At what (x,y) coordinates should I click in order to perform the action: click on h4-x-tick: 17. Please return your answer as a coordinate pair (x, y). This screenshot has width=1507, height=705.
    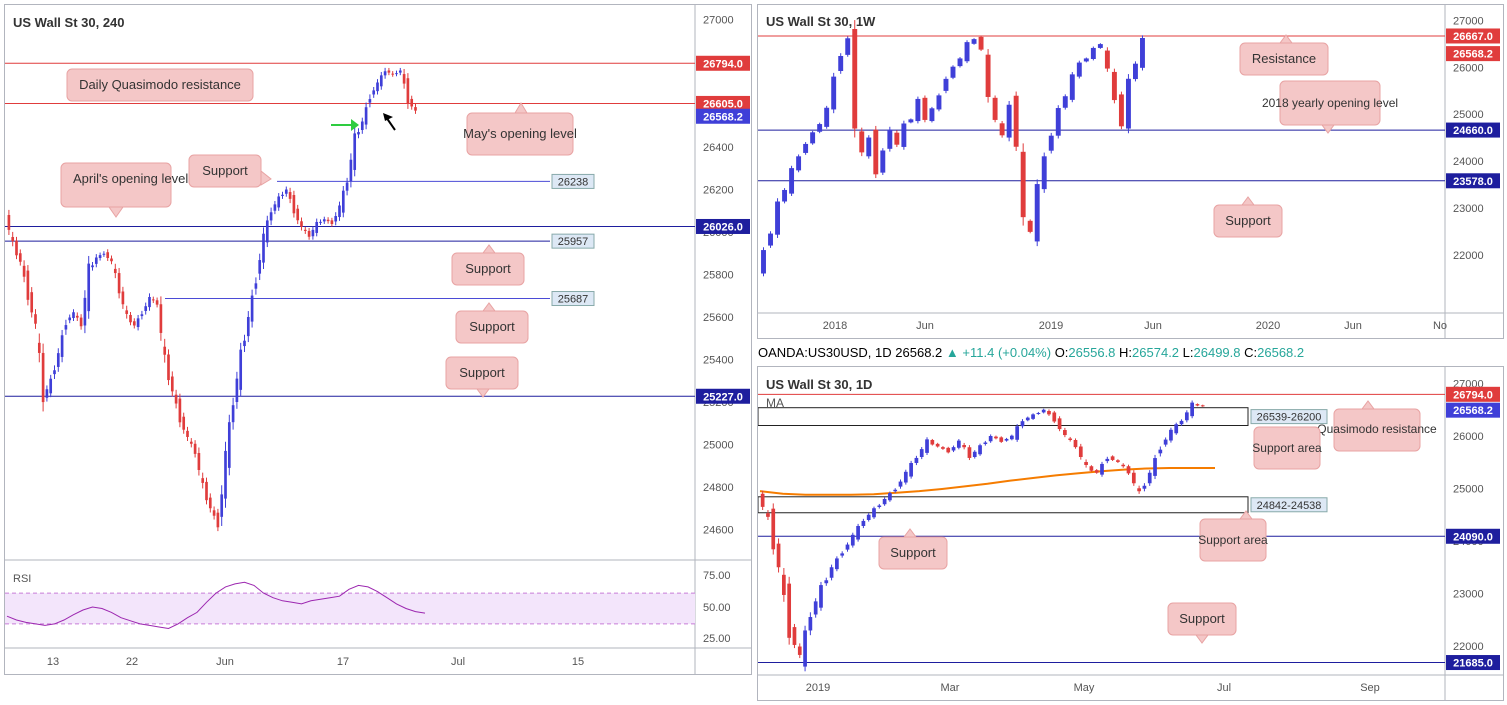
    Looking at the image, I should click on (343, 662).